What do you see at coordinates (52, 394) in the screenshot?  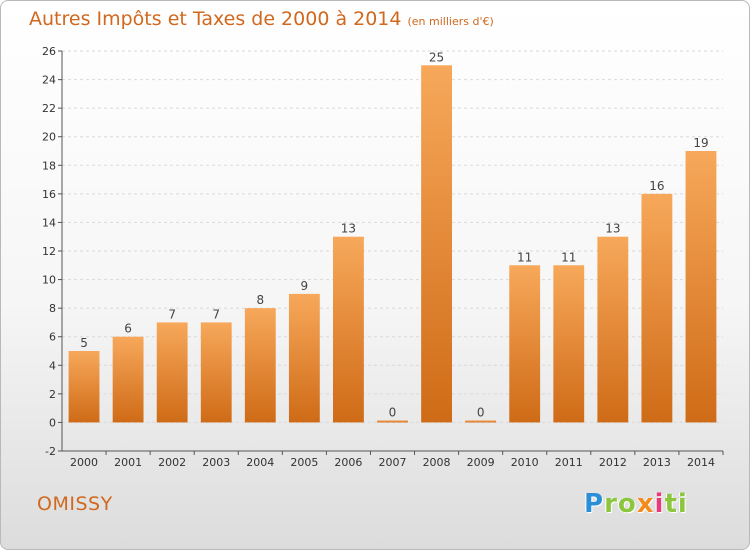 I see `y-tick-label: 2` at bounding box center [52, 394].